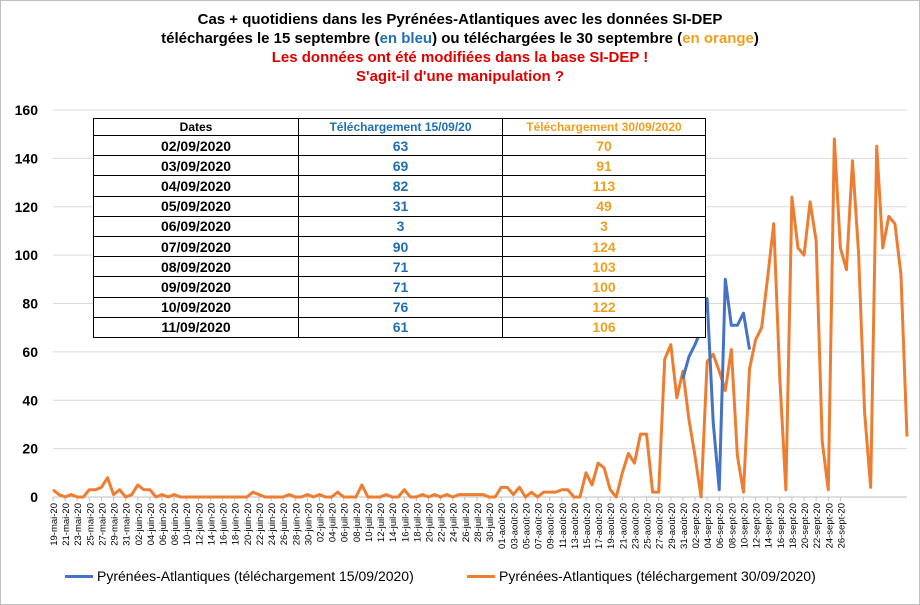 This screenshot has width=920, height=605. Describe the element at coordinates (199, 524) in the screenshot. I see `x-tick-label: 12-juin-20` at that location.